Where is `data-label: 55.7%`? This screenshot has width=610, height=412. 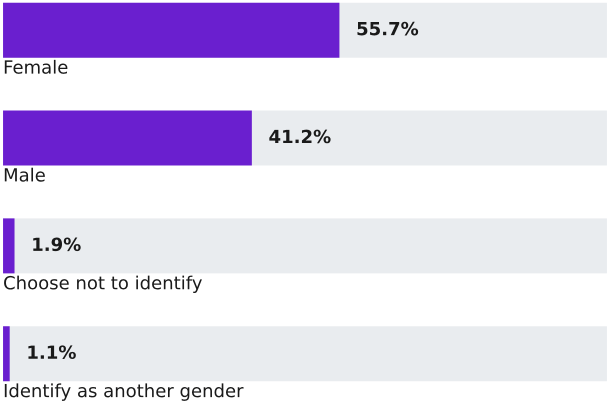
data-label: 55.7% is located at coordinates (387, 29).